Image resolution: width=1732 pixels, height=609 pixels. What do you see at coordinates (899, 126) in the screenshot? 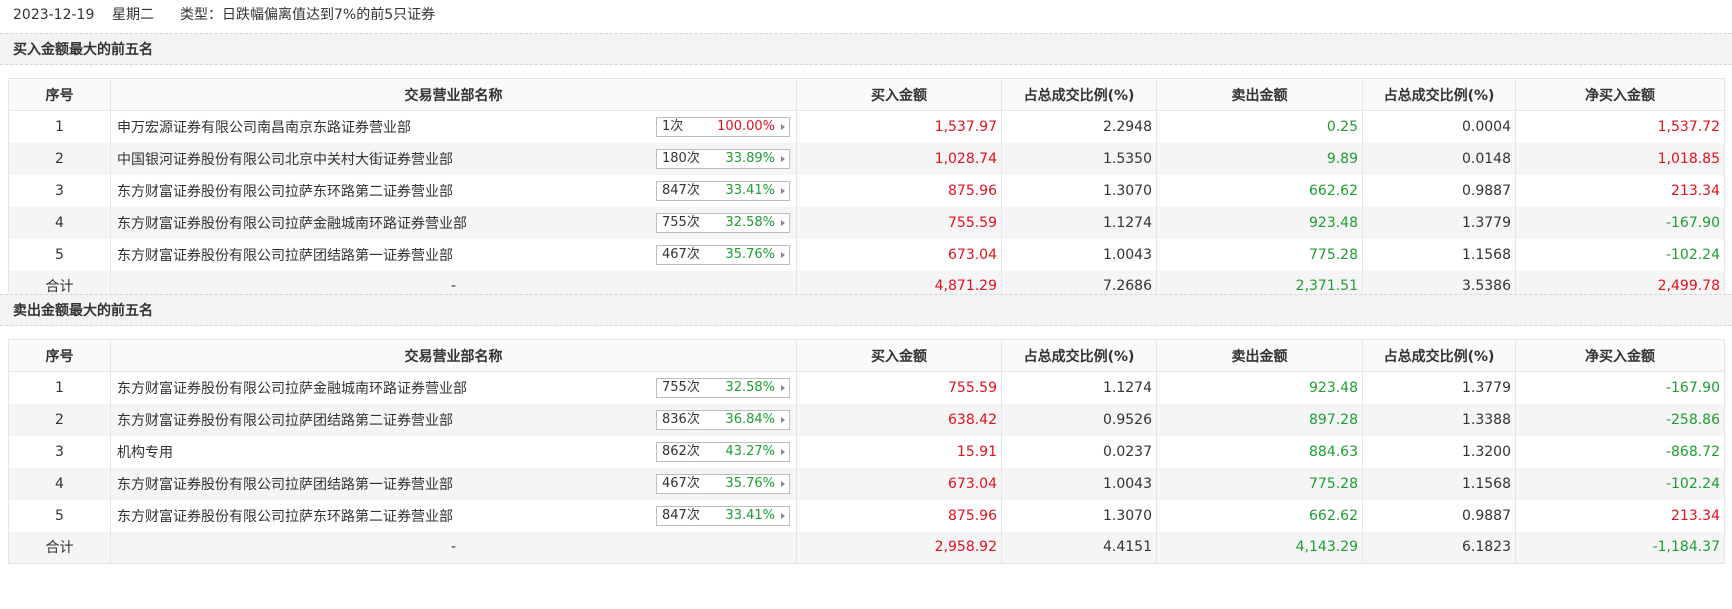
I see `buy-amount: 1,537.97` at bounding box center [899, 126].